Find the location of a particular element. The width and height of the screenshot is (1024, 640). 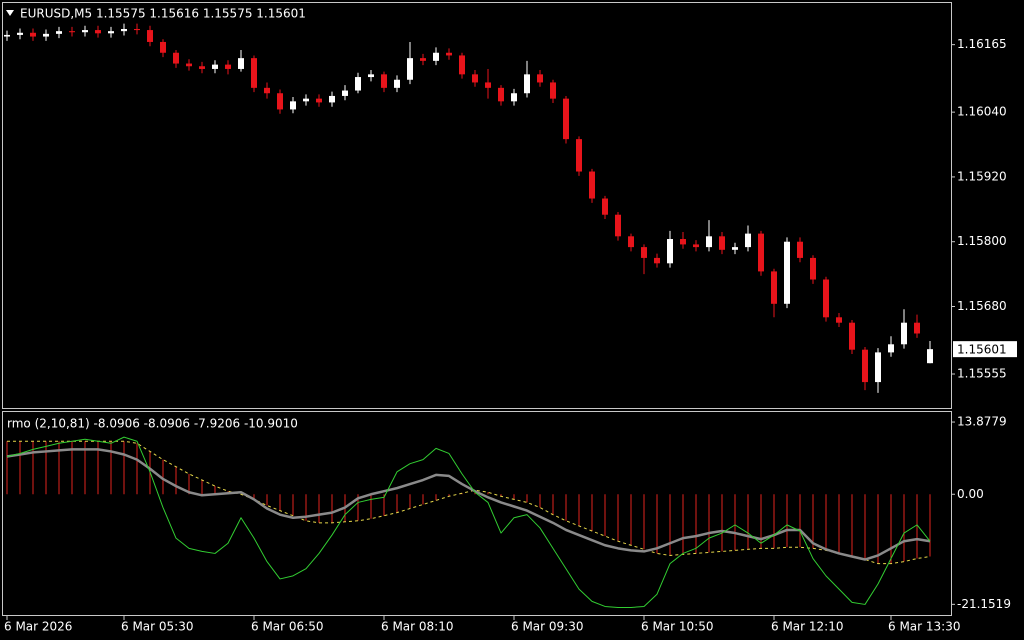

x-tick-label: 6 Mar 2026 is located at coordinates (38, 627).